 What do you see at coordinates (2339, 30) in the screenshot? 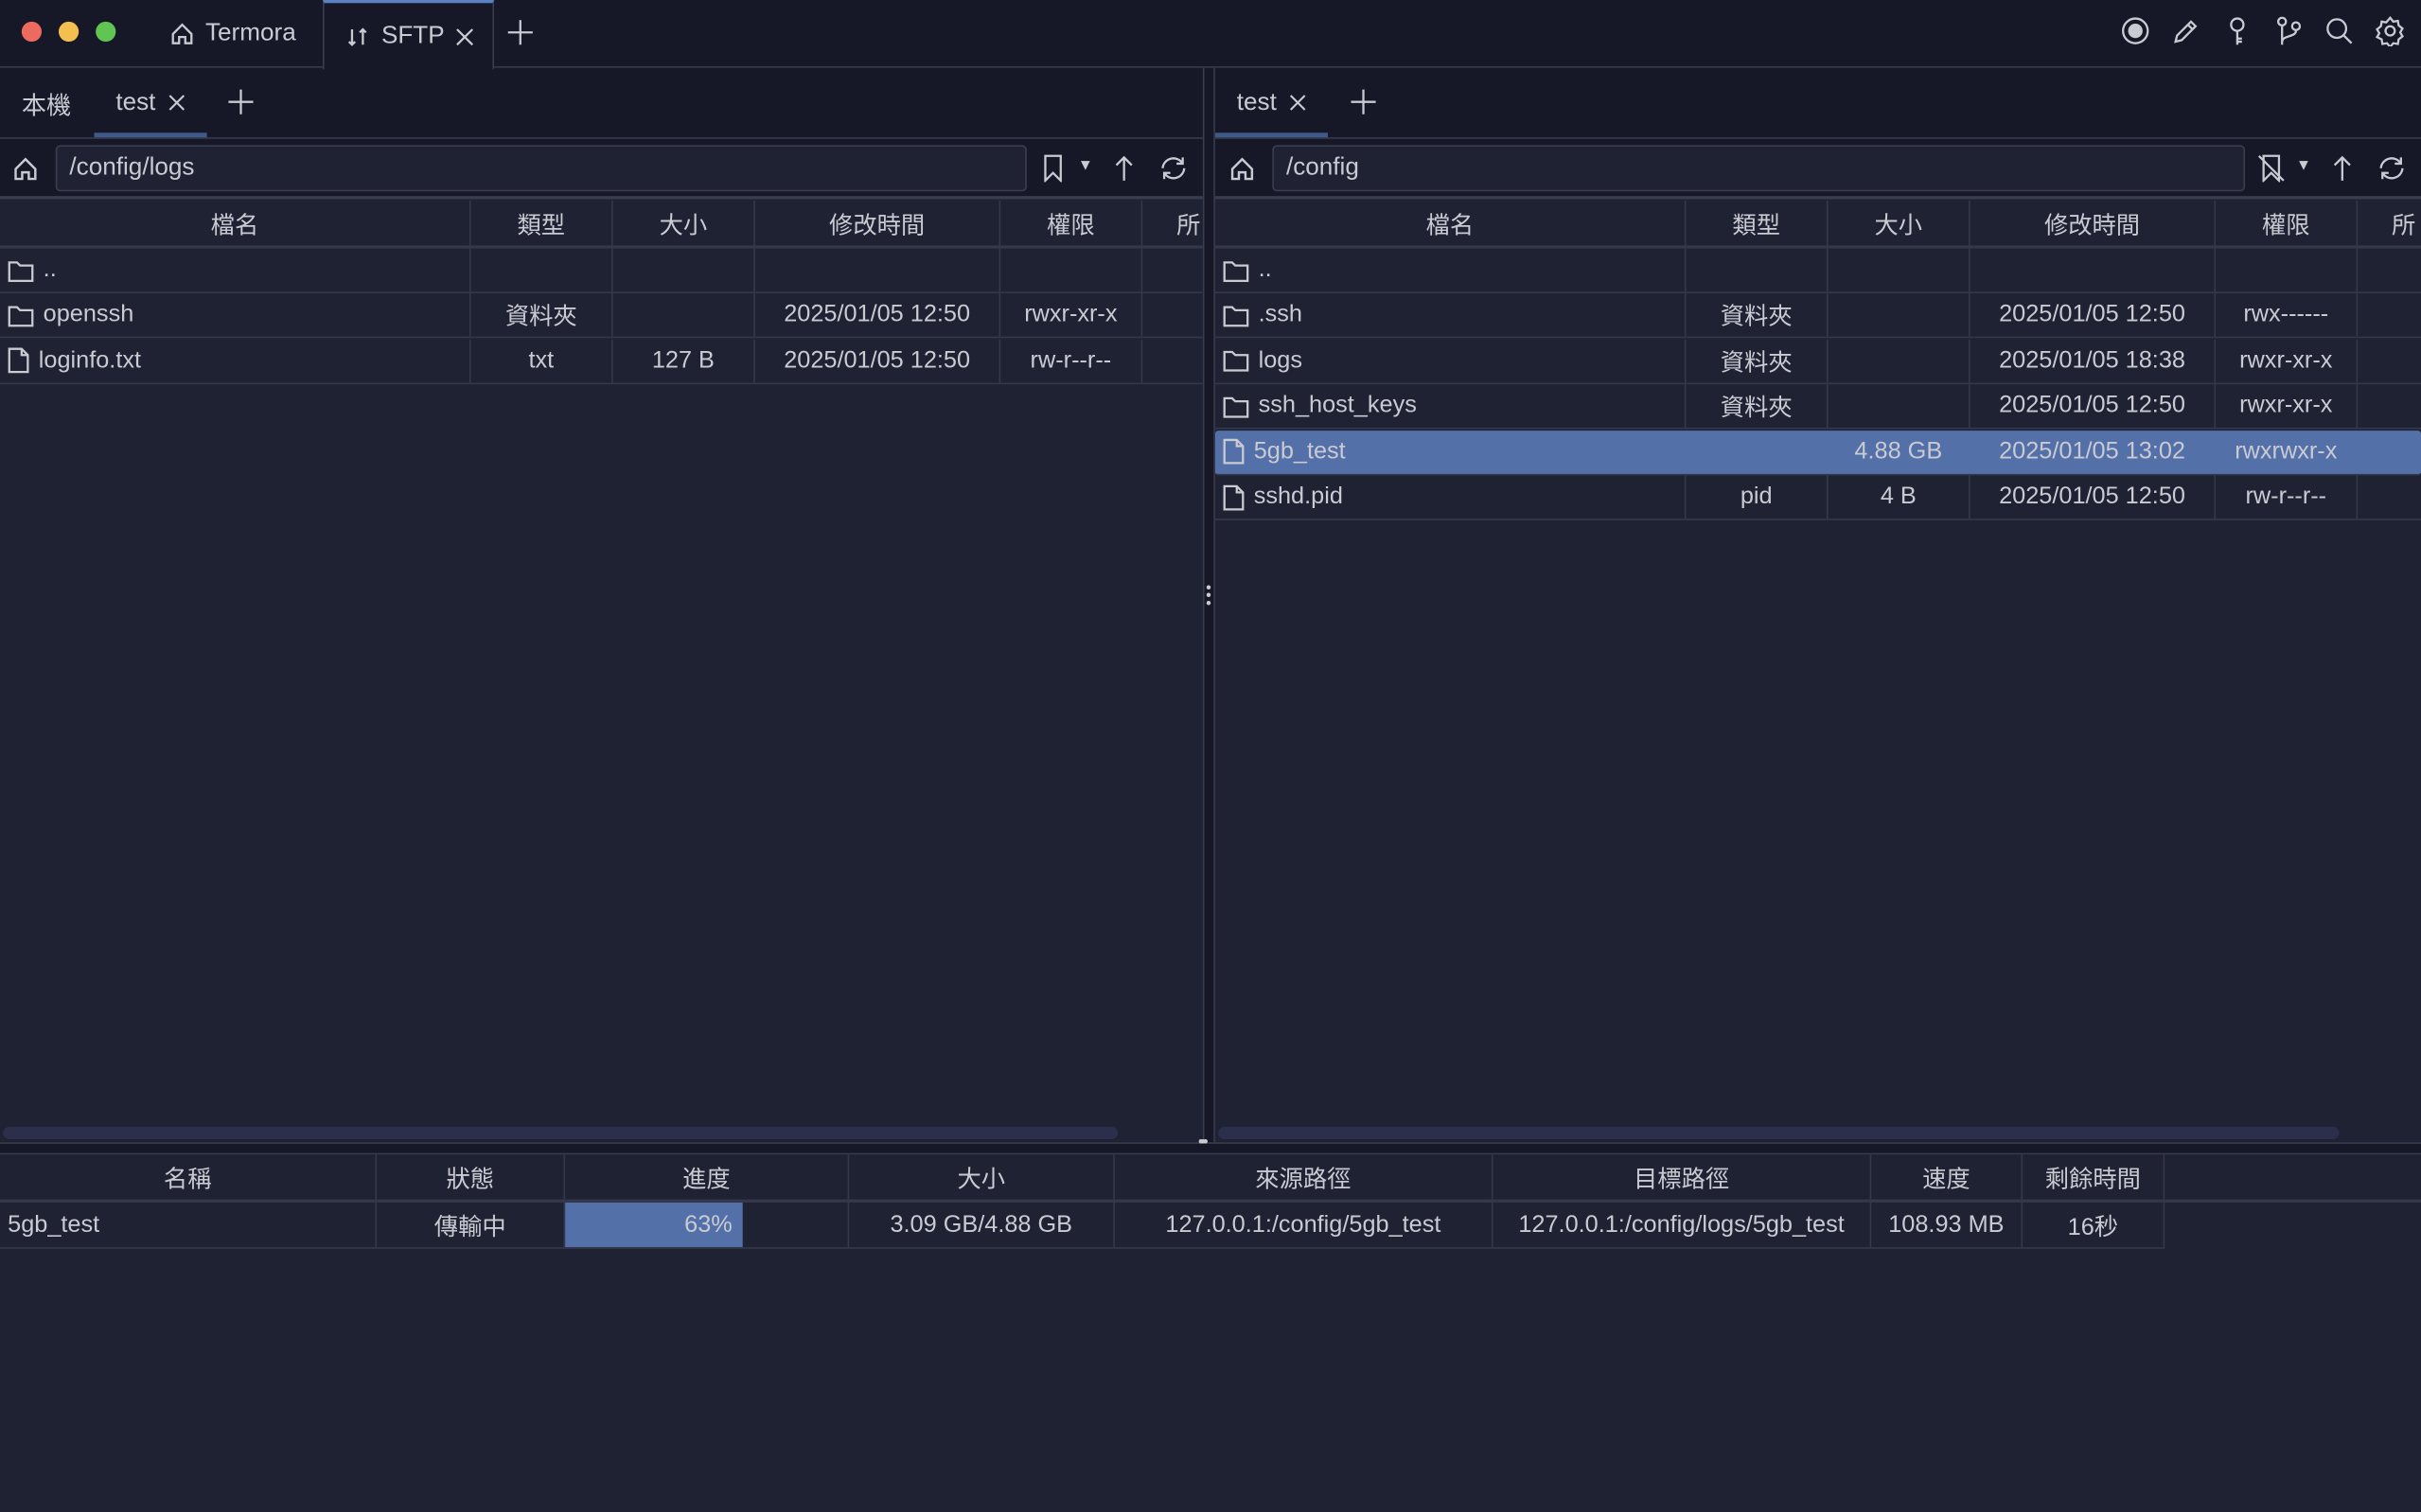
I see `search-icon` at bounding box center [2339, 30].